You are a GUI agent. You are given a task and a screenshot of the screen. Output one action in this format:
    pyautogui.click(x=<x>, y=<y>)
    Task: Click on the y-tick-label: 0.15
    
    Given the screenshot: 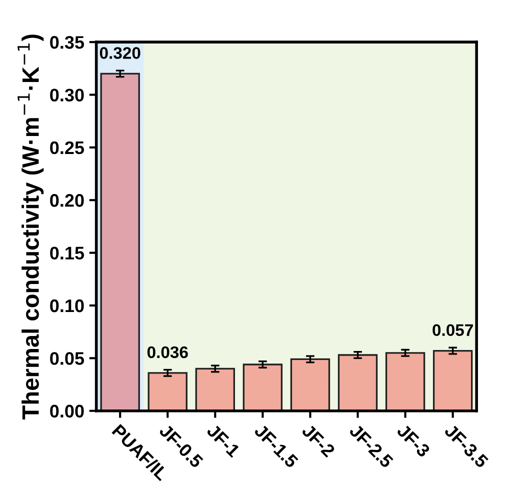 What is the action you would take?
    pyautogui.click(x=67, y=253)
    